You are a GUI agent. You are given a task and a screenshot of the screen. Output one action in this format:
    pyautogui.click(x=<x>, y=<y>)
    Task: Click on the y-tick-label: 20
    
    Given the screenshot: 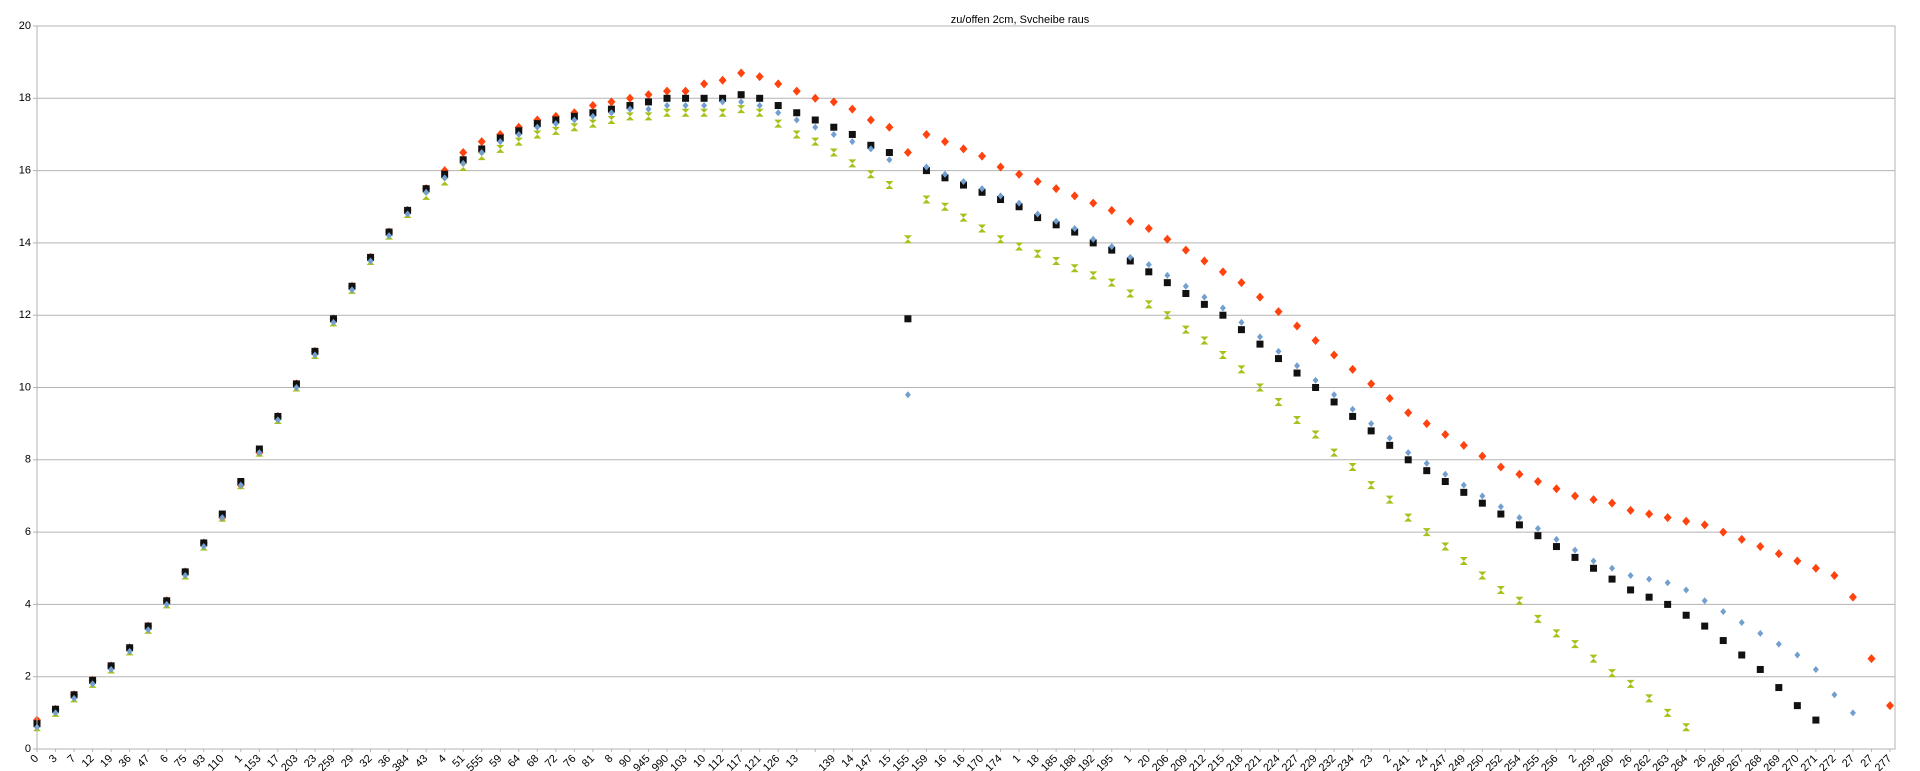 What is the action you would take?
    pyautogui.click(x=25, y=26)
    